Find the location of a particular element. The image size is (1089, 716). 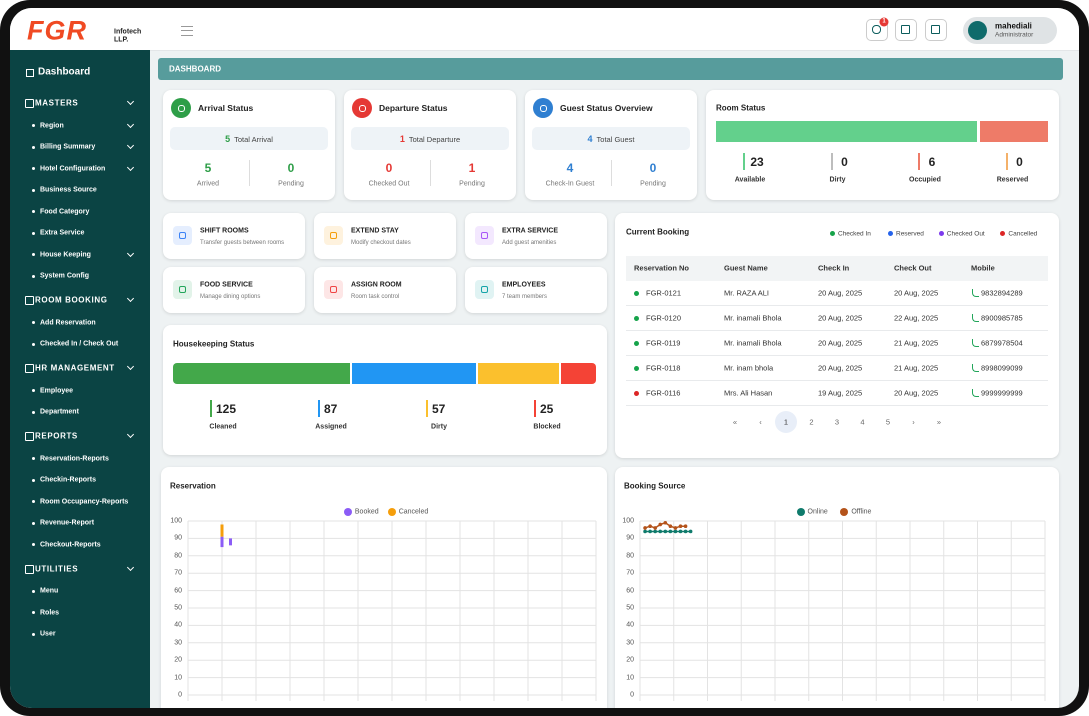

nav-item: Food Category is located at coordinates (65, 211).